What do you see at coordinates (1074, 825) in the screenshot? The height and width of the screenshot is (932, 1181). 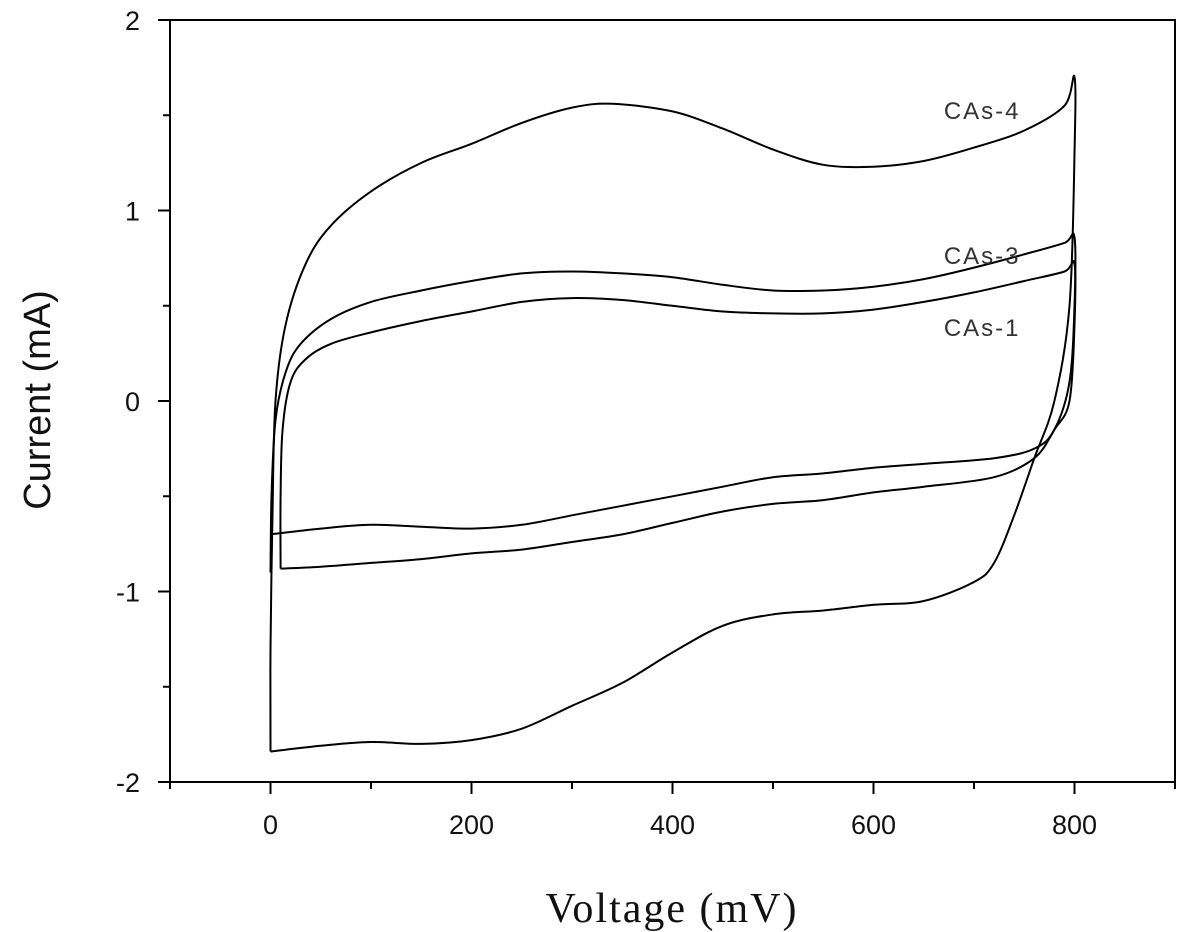 I see `x-tick-label: 800` at bounding box center [1074, 825].